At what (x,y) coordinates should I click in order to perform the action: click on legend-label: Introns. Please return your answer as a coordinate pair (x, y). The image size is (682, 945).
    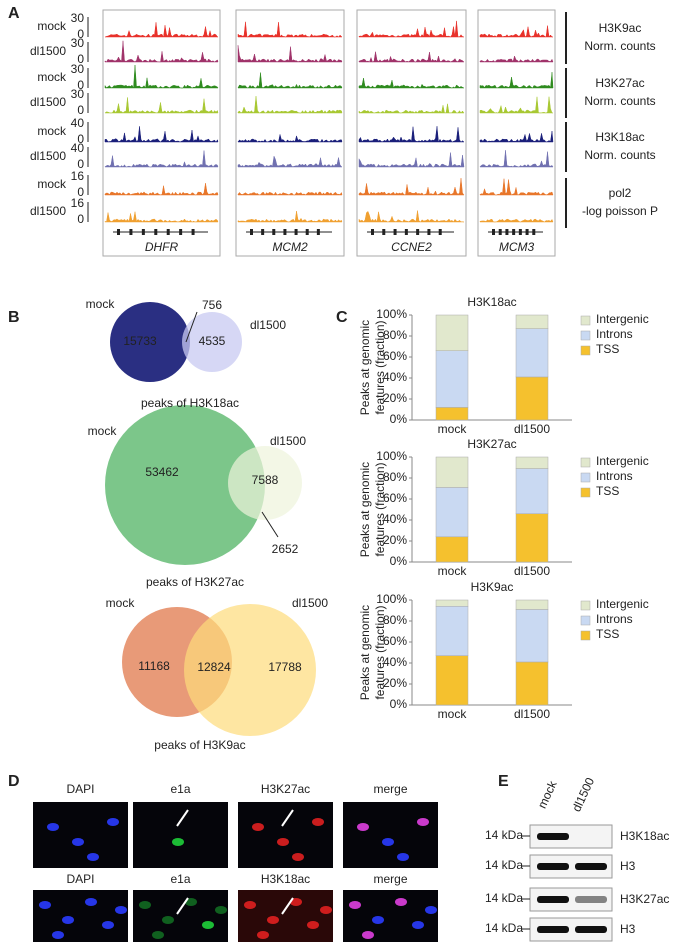
    Looking at the image, I should click on (614, 619).